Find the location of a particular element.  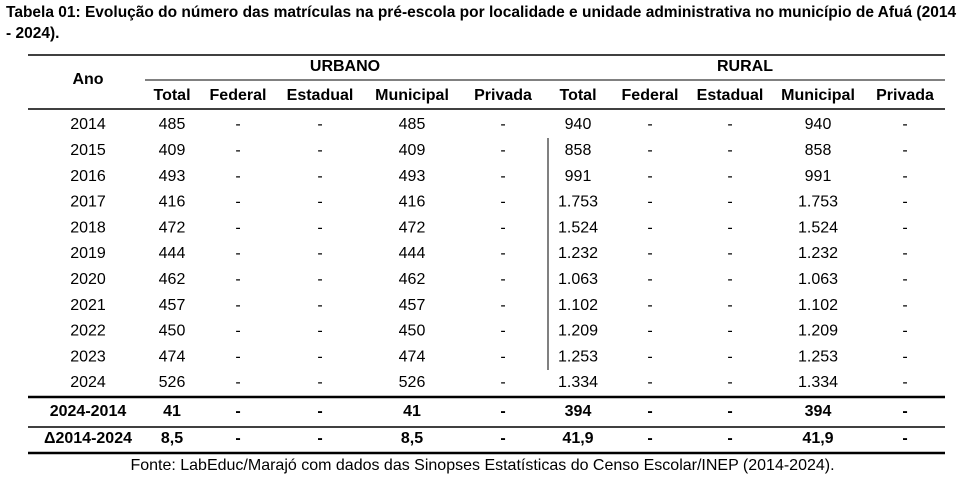

table-cell: 1.102 is located at coordinates (578, 305).